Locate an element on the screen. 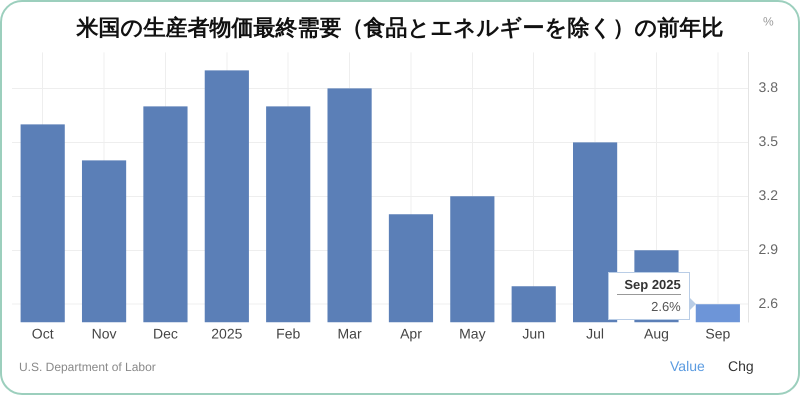 The height and width of the screenshot is (395, 800). x-tick-label: Jul is located at coordinates (595, 333).